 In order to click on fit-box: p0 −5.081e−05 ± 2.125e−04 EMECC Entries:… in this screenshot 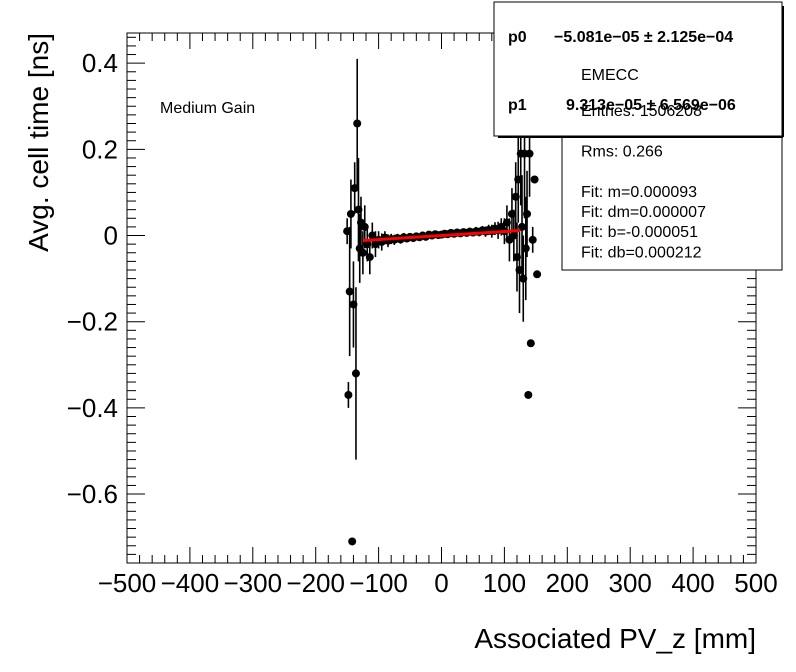, I will do `click(638, 69)`.